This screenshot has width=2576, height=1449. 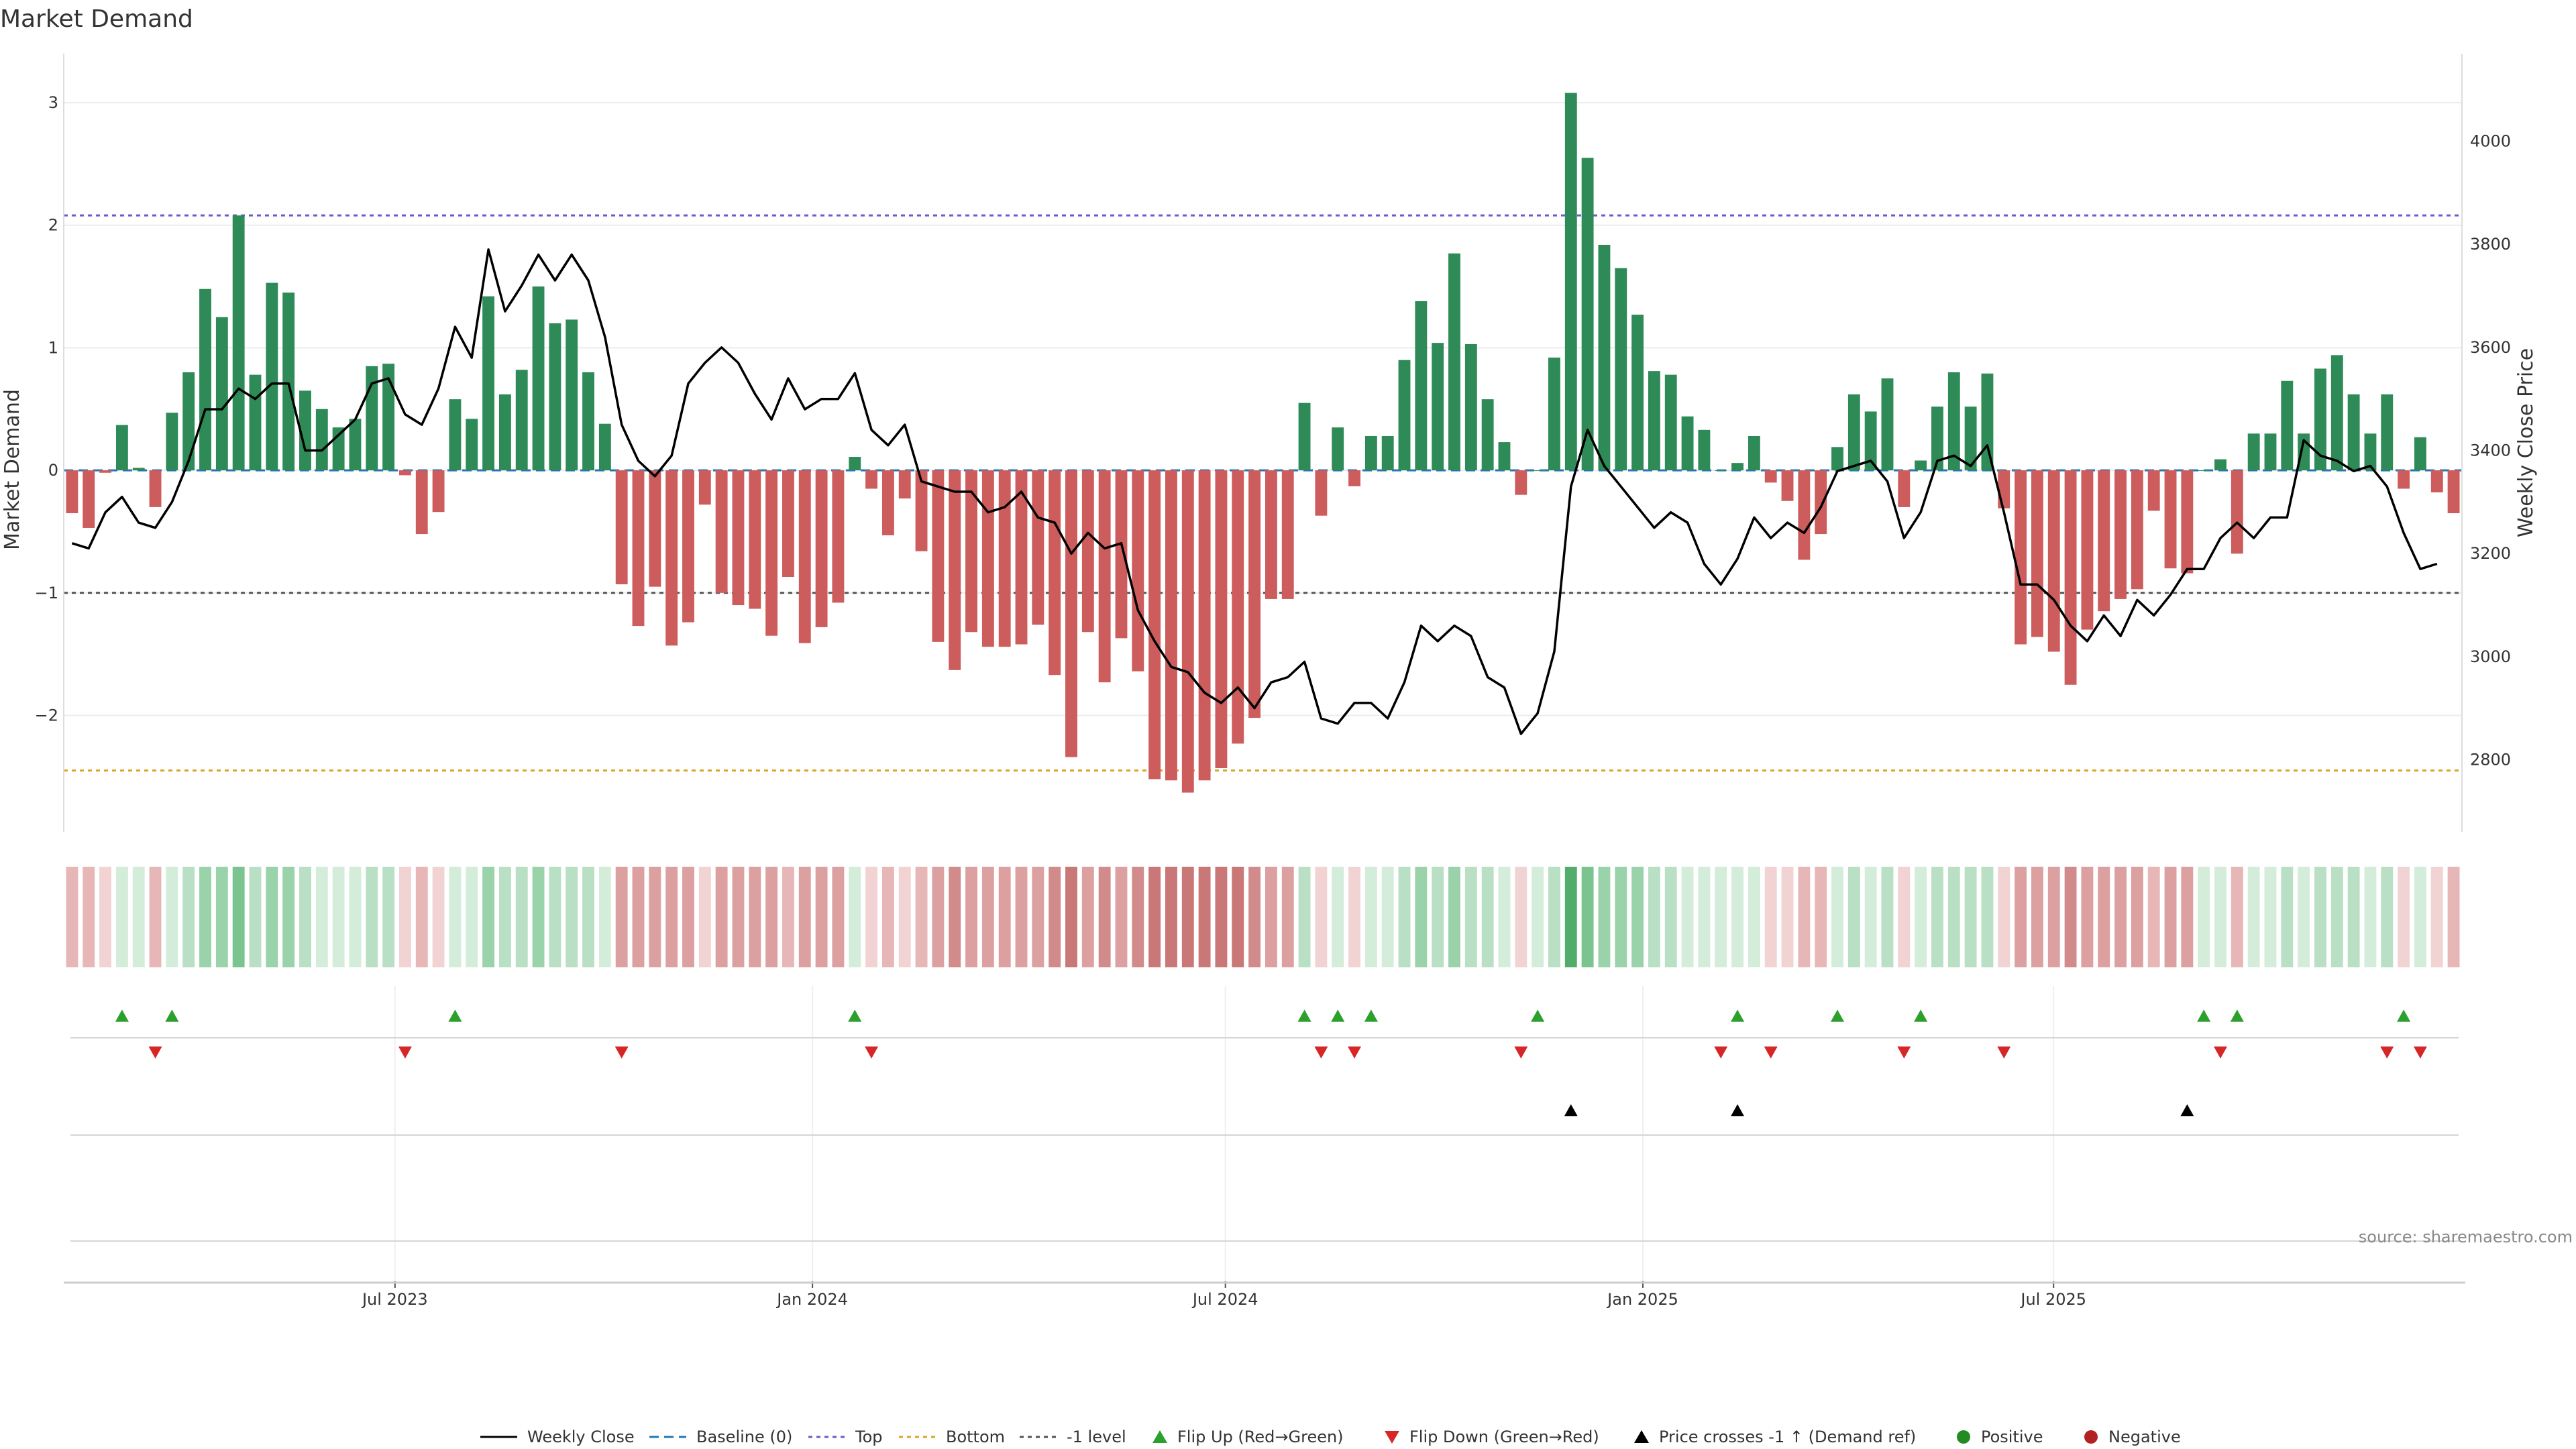 I want to click on legend-label: -1 level, so click(x=1096, y=1437).